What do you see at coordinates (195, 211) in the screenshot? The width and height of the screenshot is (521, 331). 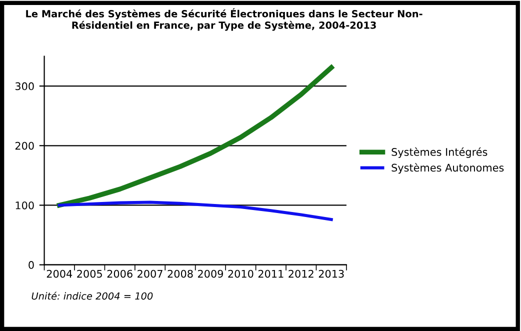 I see `line-series` at bounding box center [195, 211].